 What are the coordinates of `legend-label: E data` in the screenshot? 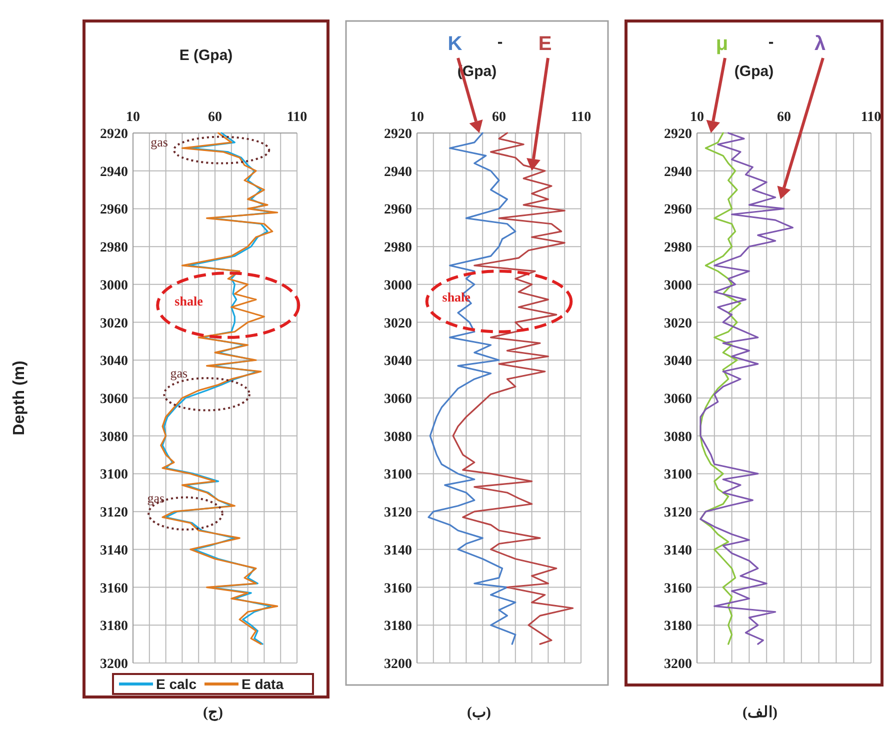 It's located at (262, 684).